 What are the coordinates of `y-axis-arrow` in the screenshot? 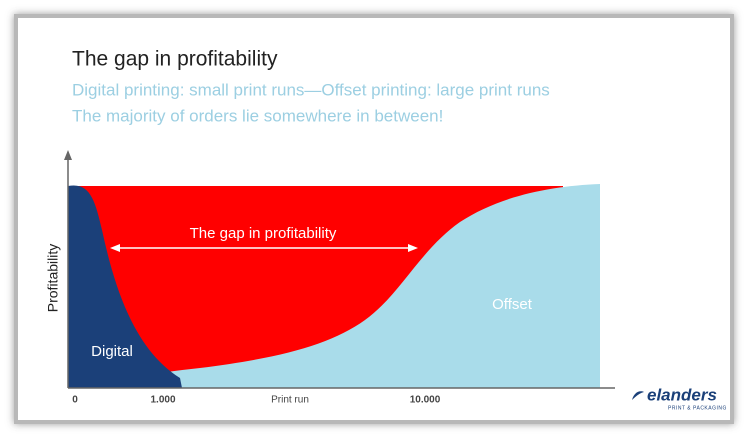 It's located at (68, 155).